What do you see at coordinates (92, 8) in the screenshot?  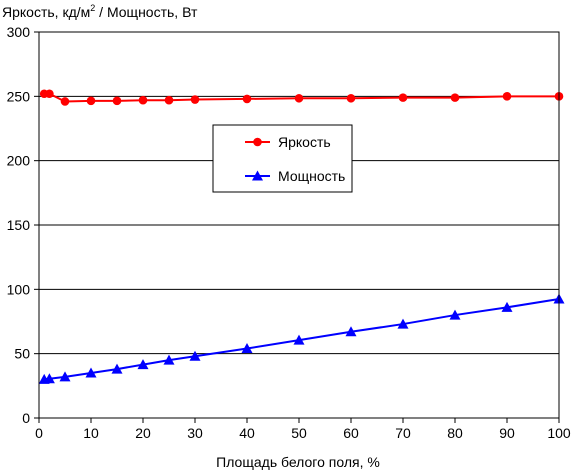 I see `y-axis-label-superscript: 2` at bounding box center [92, 8].